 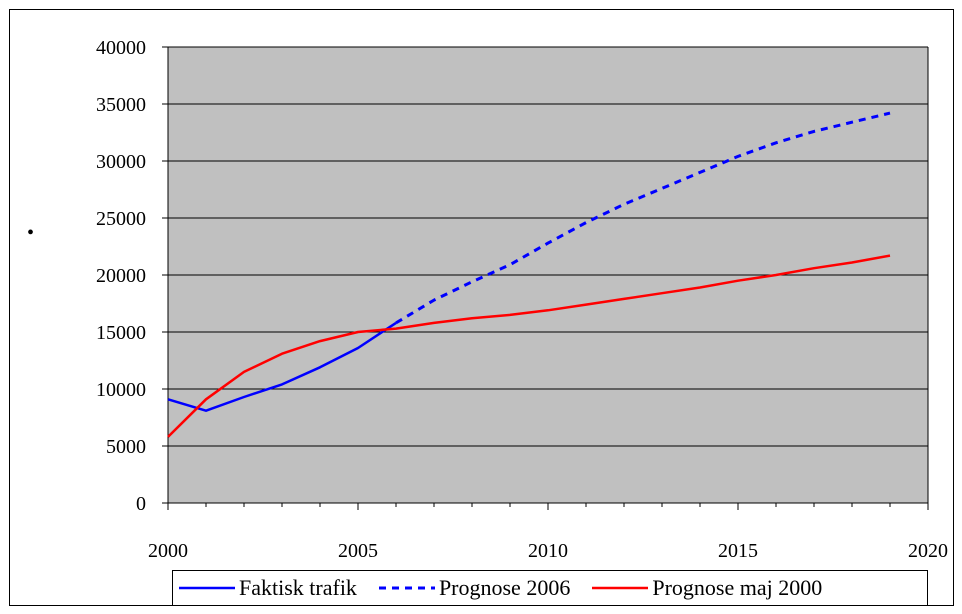 What do you see at coordinates (168, 551) in the screenshot?
I see `x-tick-label-0: 2000` at bounding box center [168, 551].